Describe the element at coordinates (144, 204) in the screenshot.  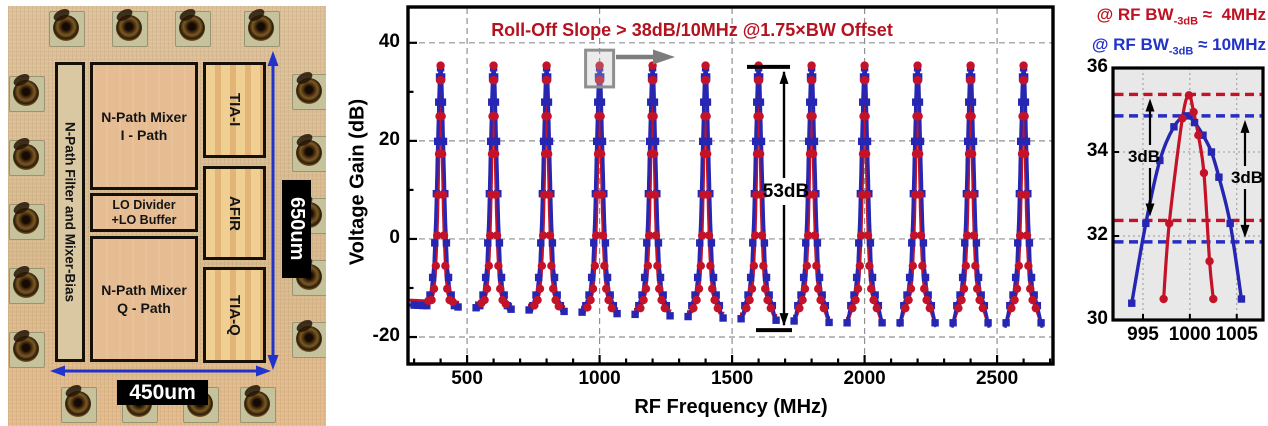
I see `block-label: LO Divider` at that location.